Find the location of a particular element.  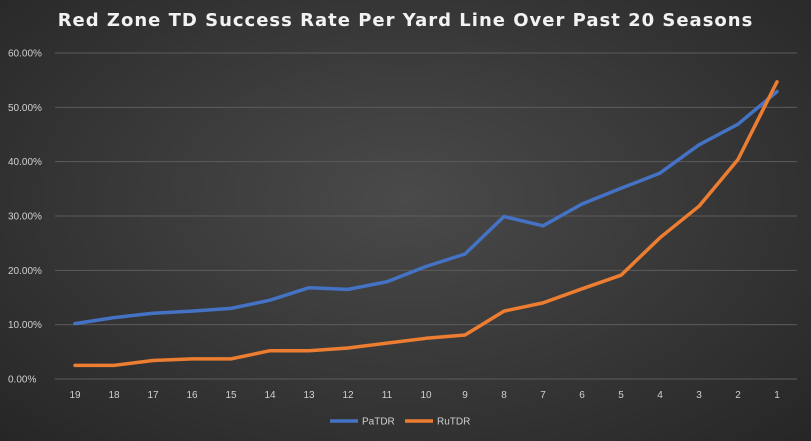

y-tick-label: 0.00% is located at coordinates (22, 380).